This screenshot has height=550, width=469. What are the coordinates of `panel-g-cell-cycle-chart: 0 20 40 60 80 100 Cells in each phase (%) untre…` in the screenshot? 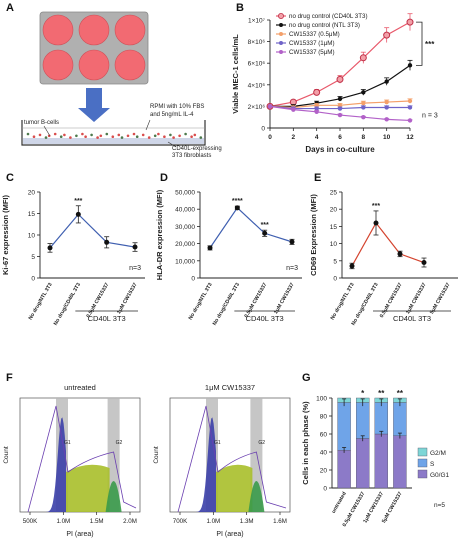 It's located at (375, 458).